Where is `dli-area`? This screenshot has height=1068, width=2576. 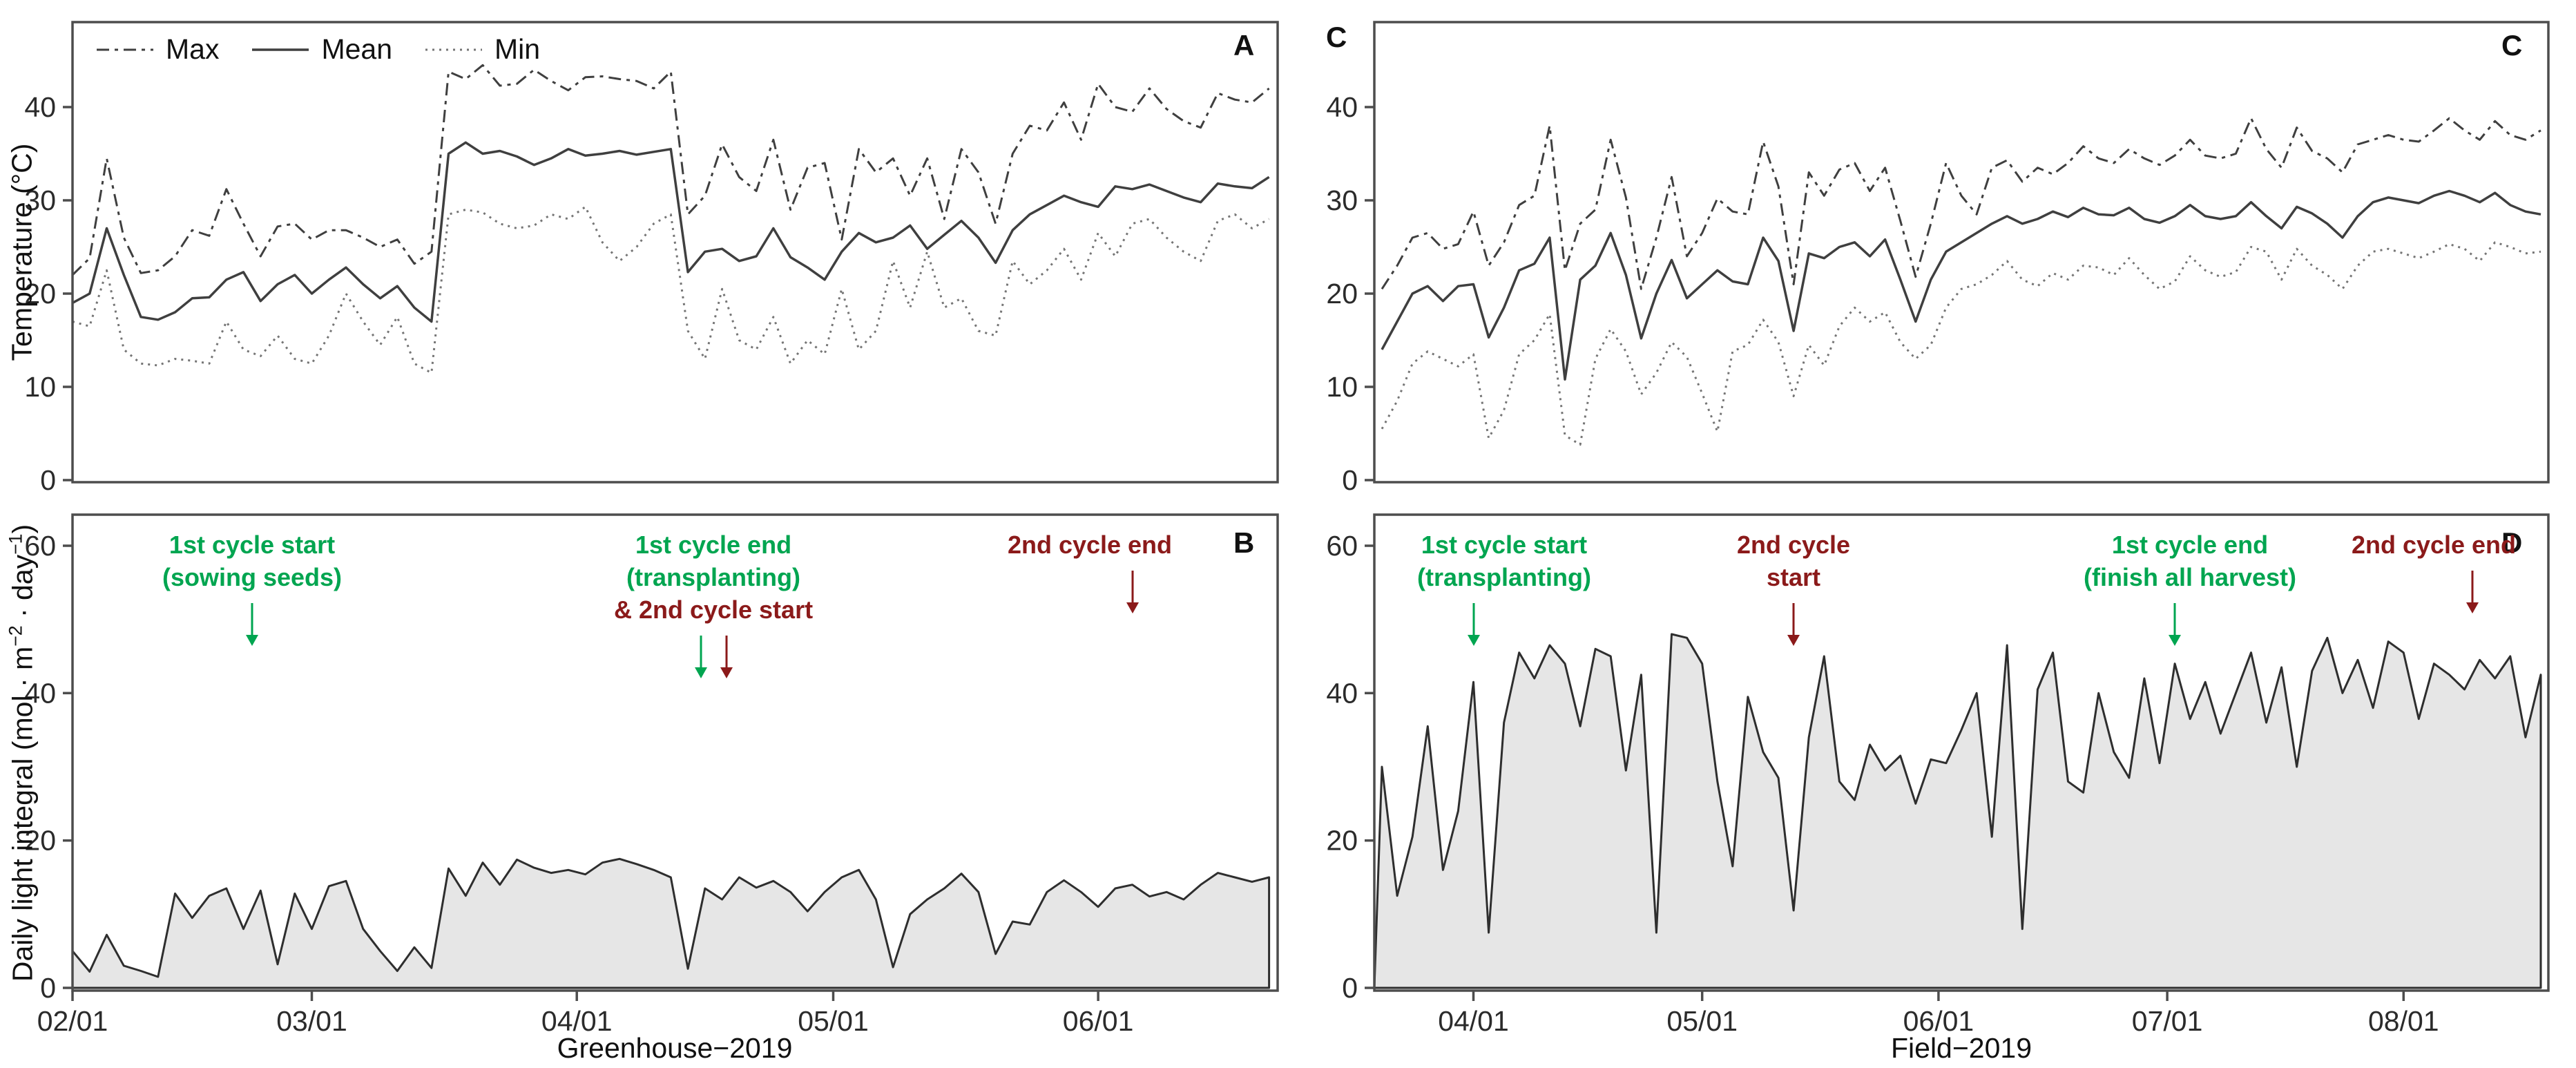 dli-area is located at coordinates (671, 923).